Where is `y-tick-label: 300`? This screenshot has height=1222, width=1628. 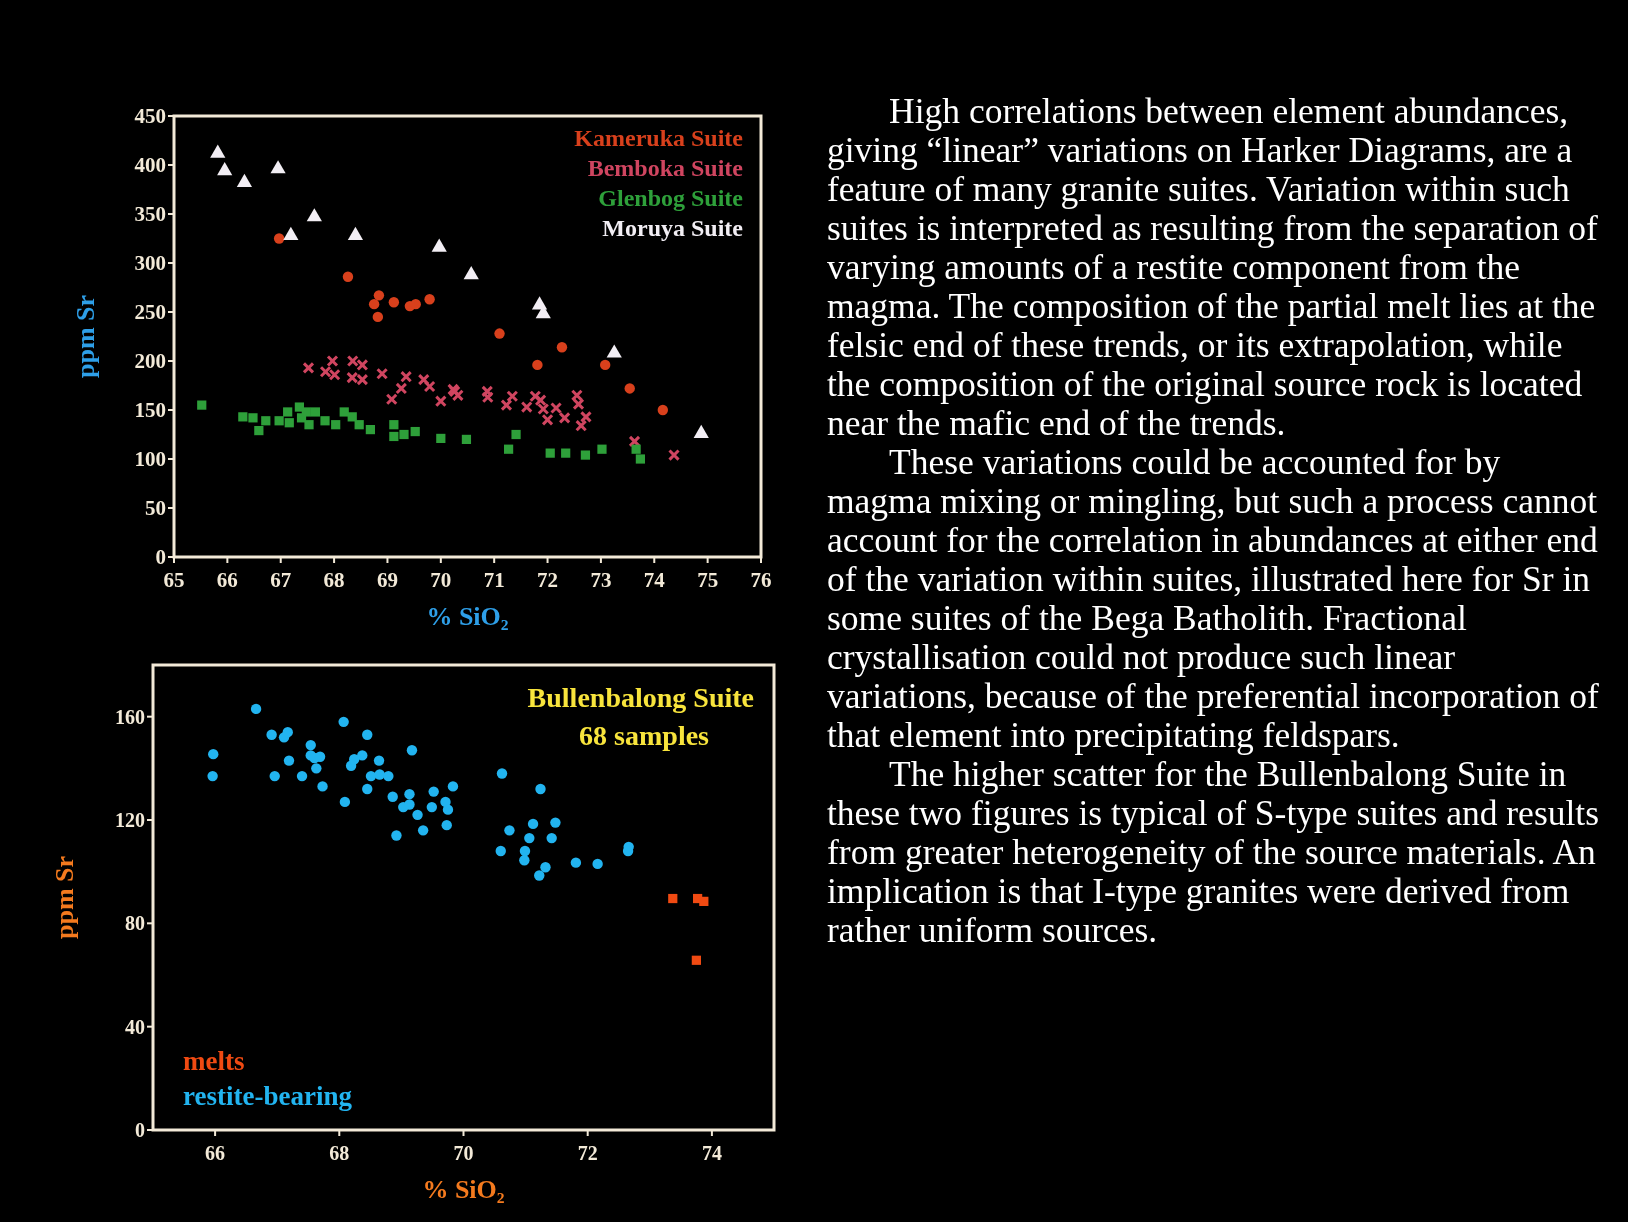
y-tick-label: 300 is located at coordinates (150, 263).